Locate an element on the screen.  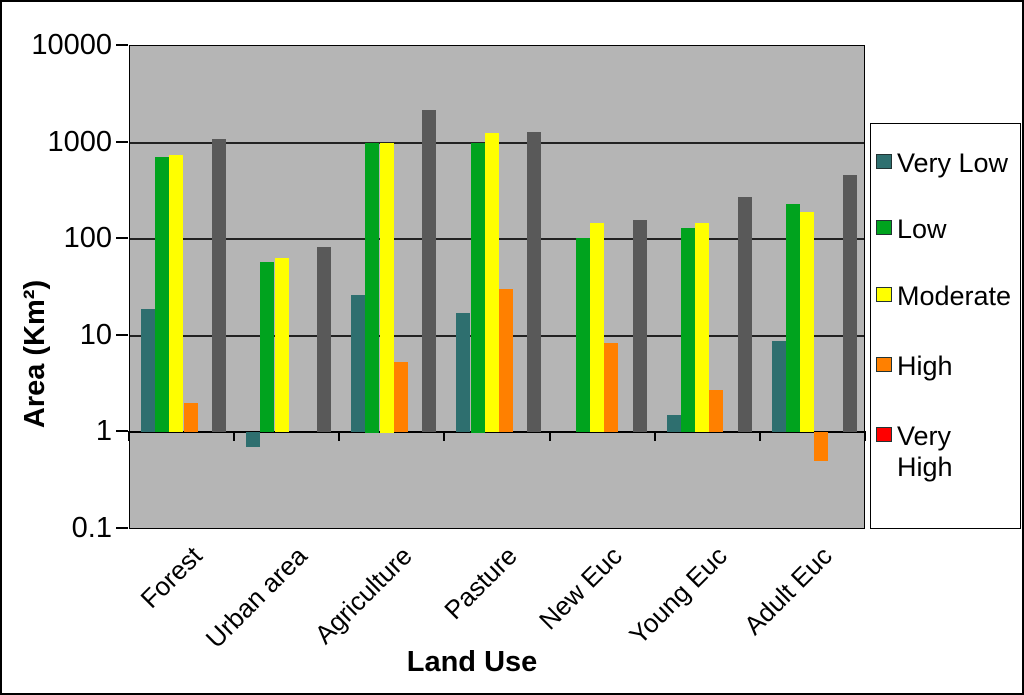
bar-low-urban-area is located at coordinates (267, 347).